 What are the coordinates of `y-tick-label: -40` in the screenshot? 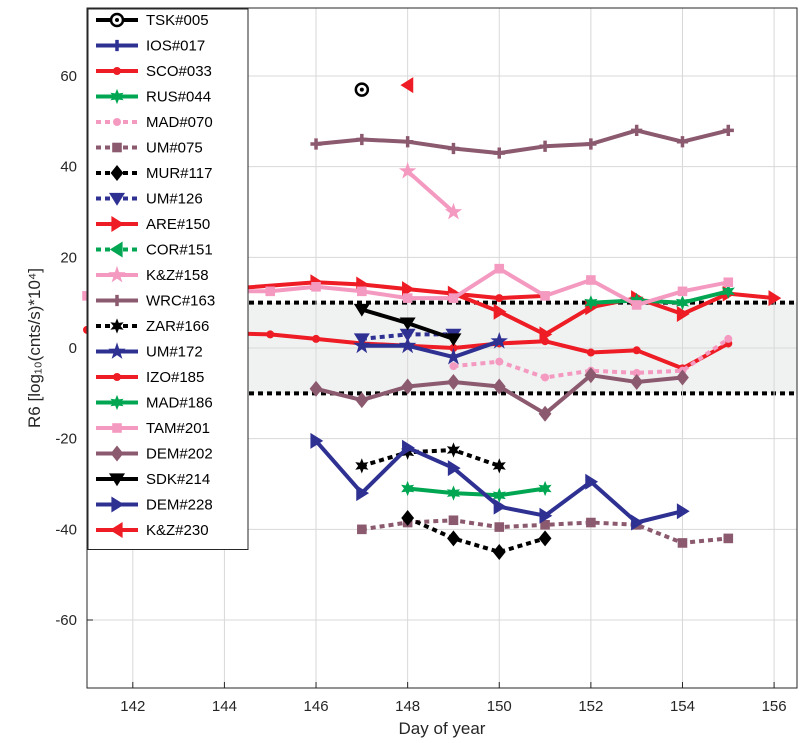 It's located at (66, 529).